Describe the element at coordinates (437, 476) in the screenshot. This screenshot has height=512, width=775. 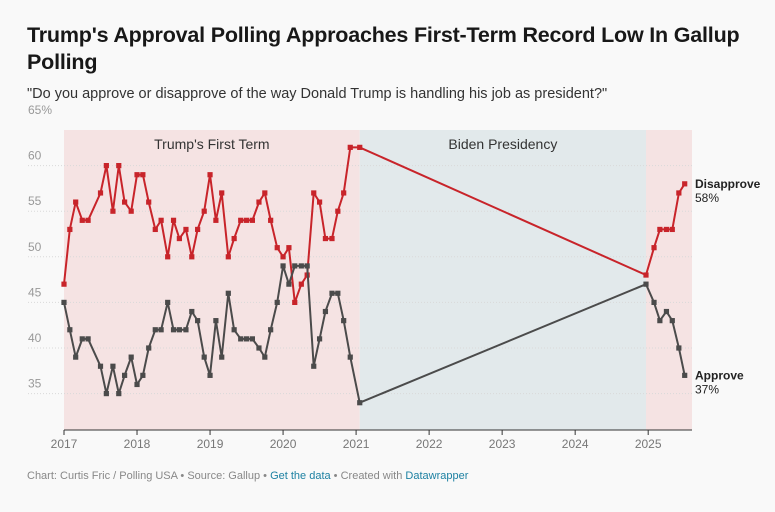
I see `datawrapper-link: Datawrapper` at that location.